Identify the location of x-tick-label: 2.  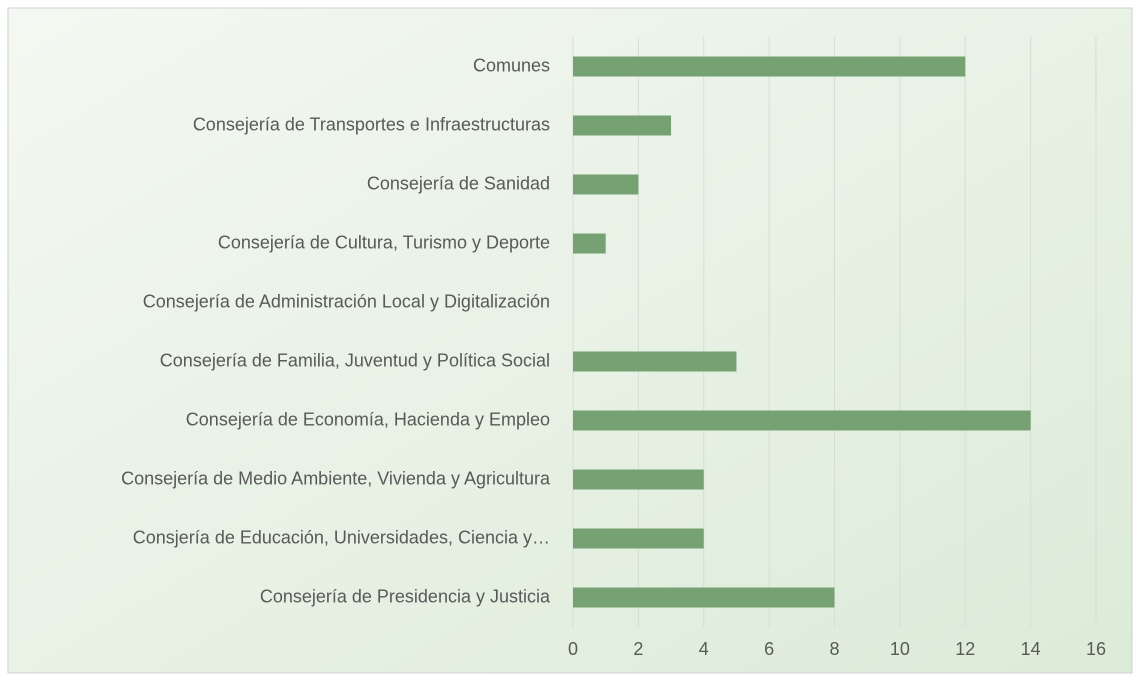
(638, 649).